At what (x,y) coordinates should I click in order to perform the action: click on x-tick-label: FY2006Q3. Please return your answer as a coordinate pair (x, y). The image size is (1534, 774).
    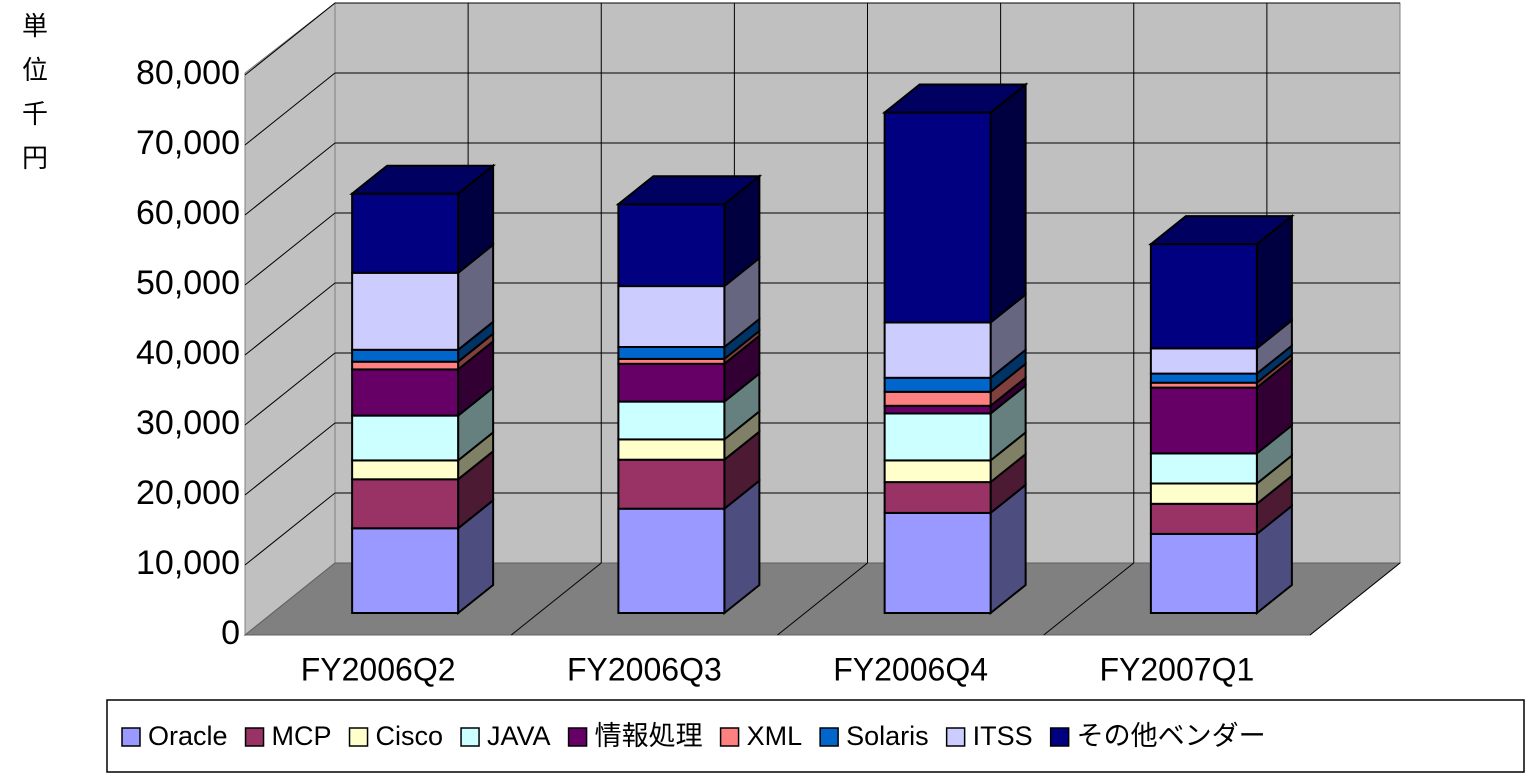
    Looking at the image, I should click on (644, 669).